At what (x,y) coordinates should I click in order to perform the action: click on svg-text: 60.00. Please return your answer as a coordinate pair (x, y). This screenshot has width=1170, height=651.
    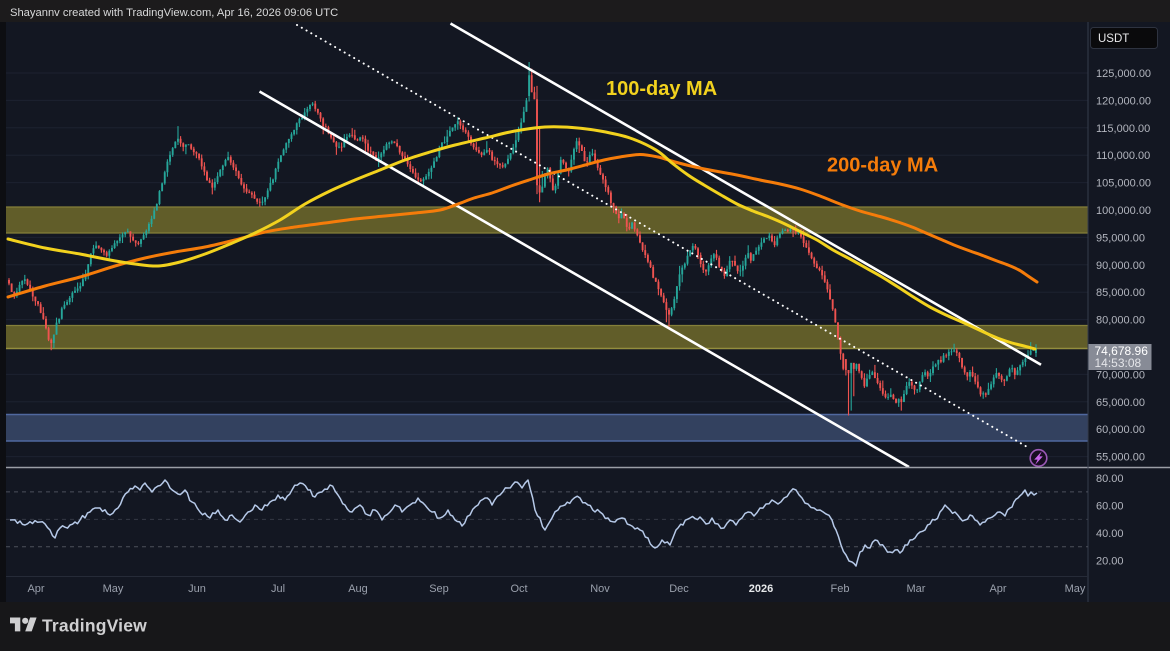
    Looking at the image, I should click on (1110, 507).